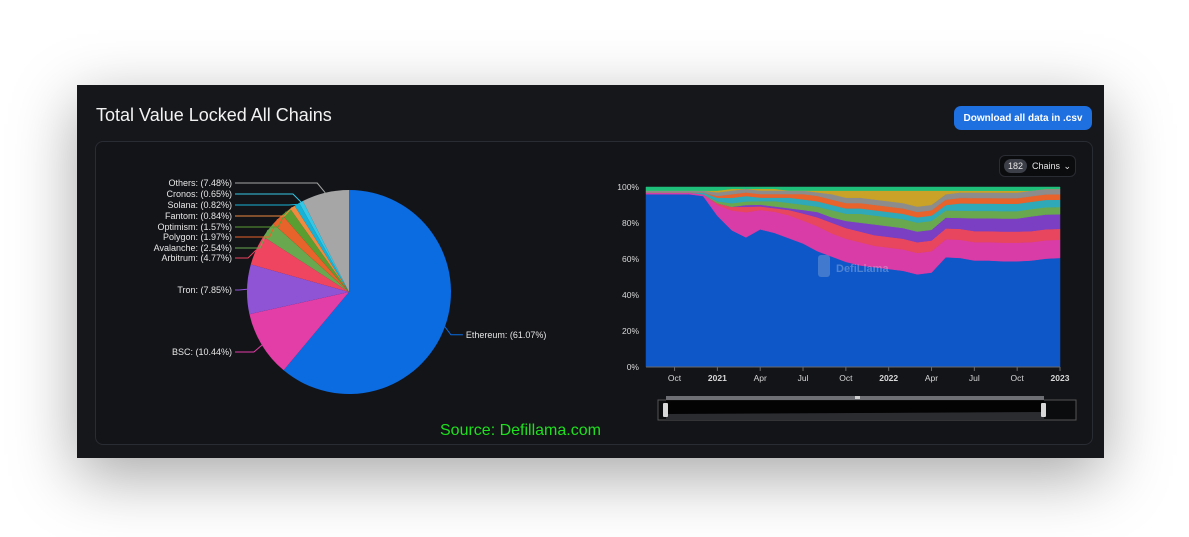  Describe the element at coordinates (252, 239) in the screenshot. I see `leader-line-avalanche` at that location.